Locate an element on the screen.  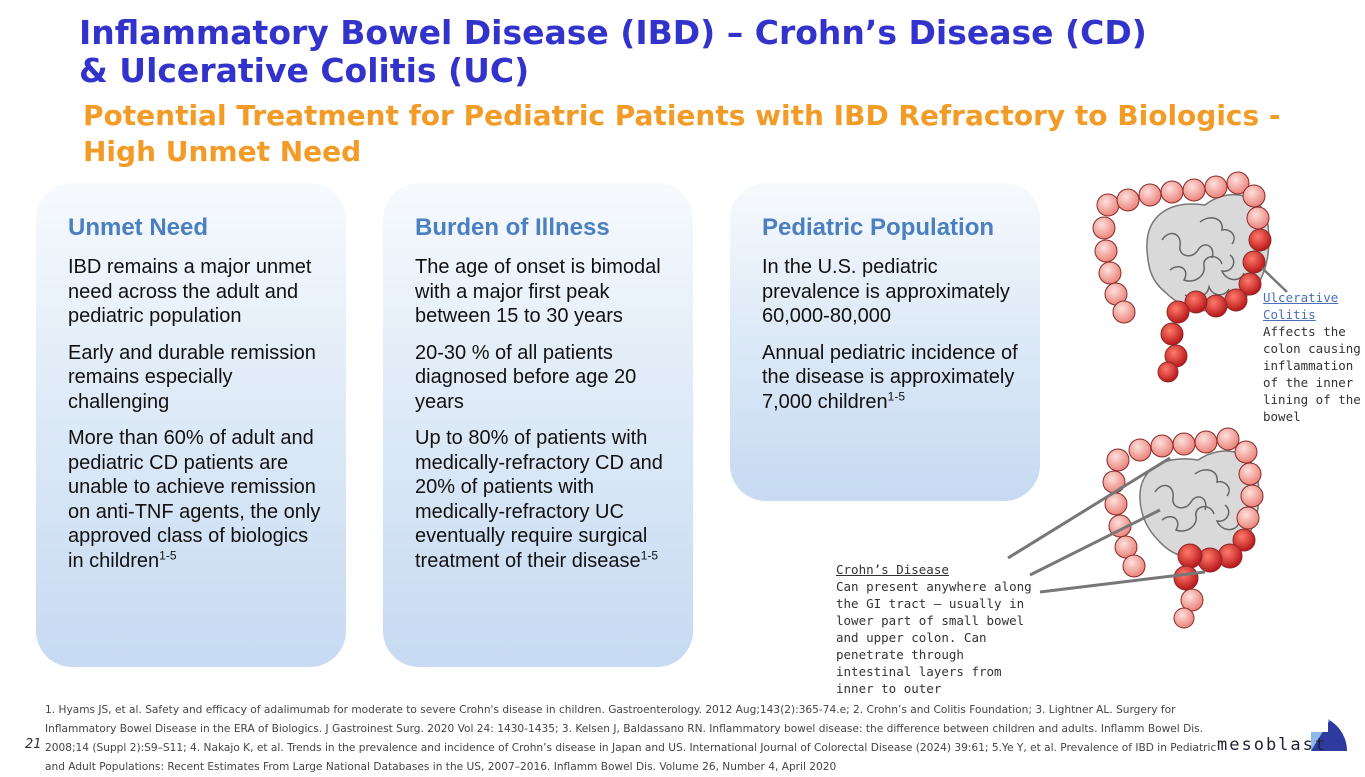
mesoblast-logo-icon is located at coordinates (1329, 732).